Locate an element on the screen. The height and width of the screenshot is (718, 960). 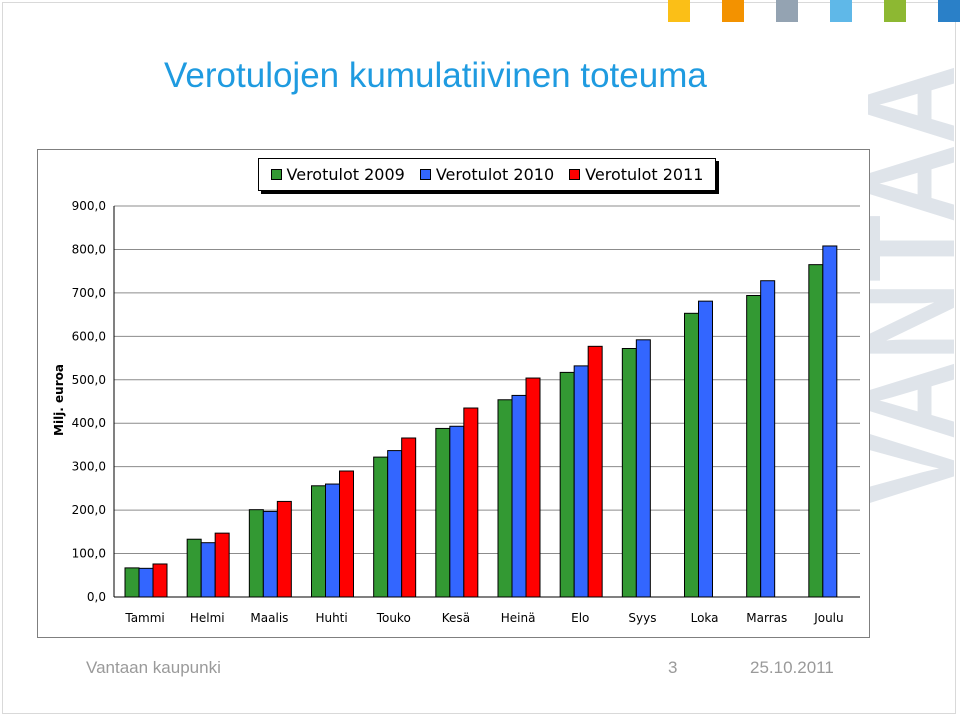
y-tick-label: 200,0 is located at coordinates (89, 510).